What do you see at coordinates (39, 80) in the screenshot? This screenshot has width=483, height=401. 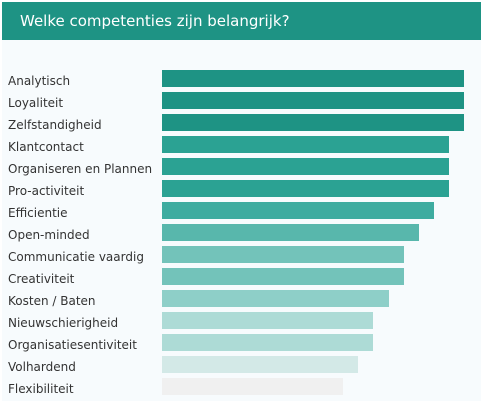 I see `category-label: Analytisch` at bounding box center [39, 80].